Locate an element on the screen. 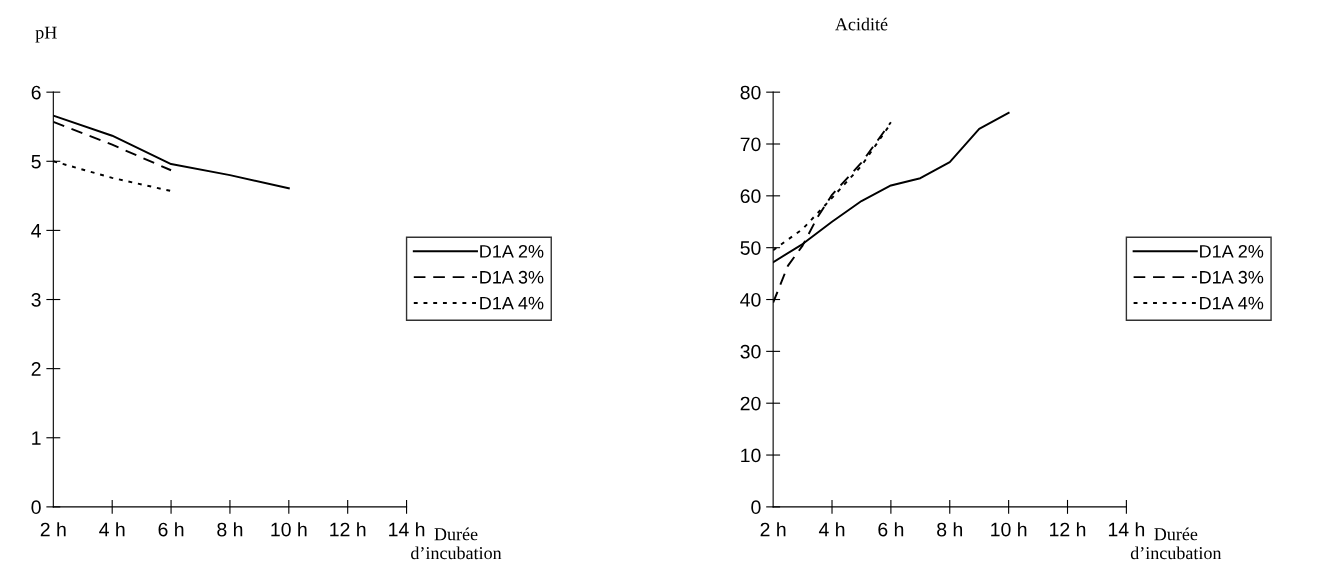 This screenshot has width=1333, height=576. y-tick-label: 20 is located at coordinates (750, 403).